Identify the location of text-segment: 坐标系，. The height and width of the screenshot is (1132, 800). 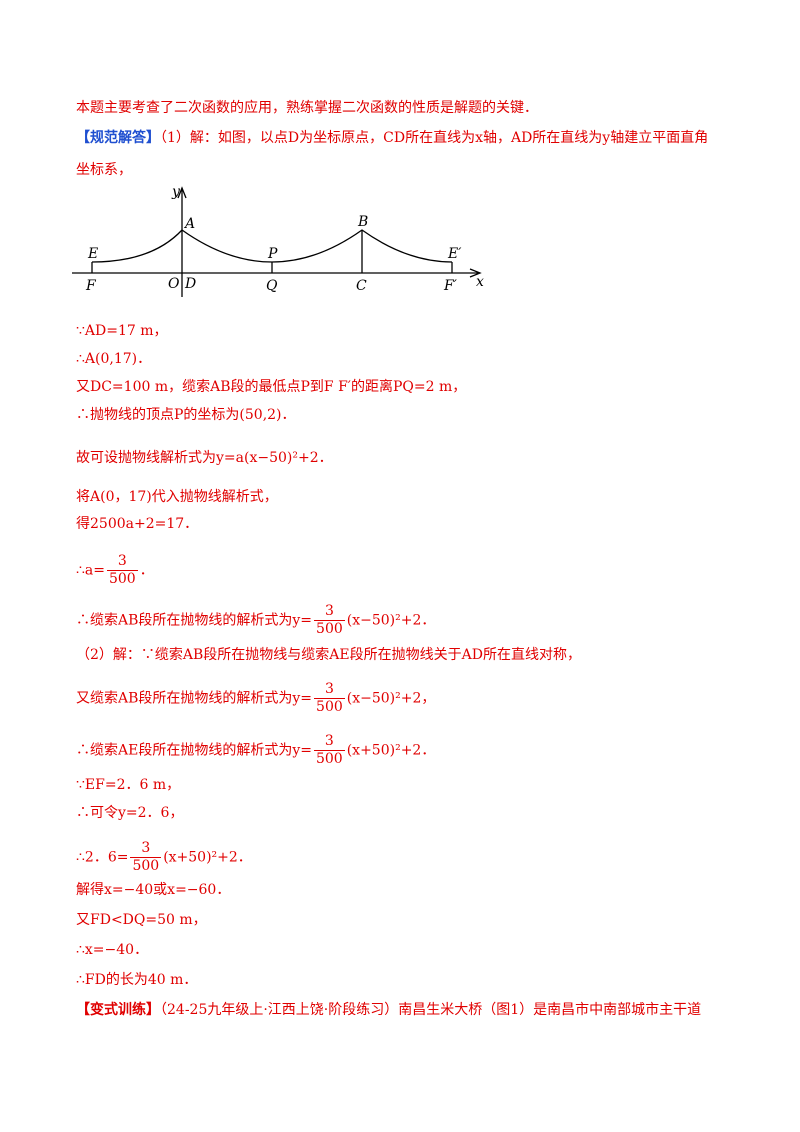
(104, 170).